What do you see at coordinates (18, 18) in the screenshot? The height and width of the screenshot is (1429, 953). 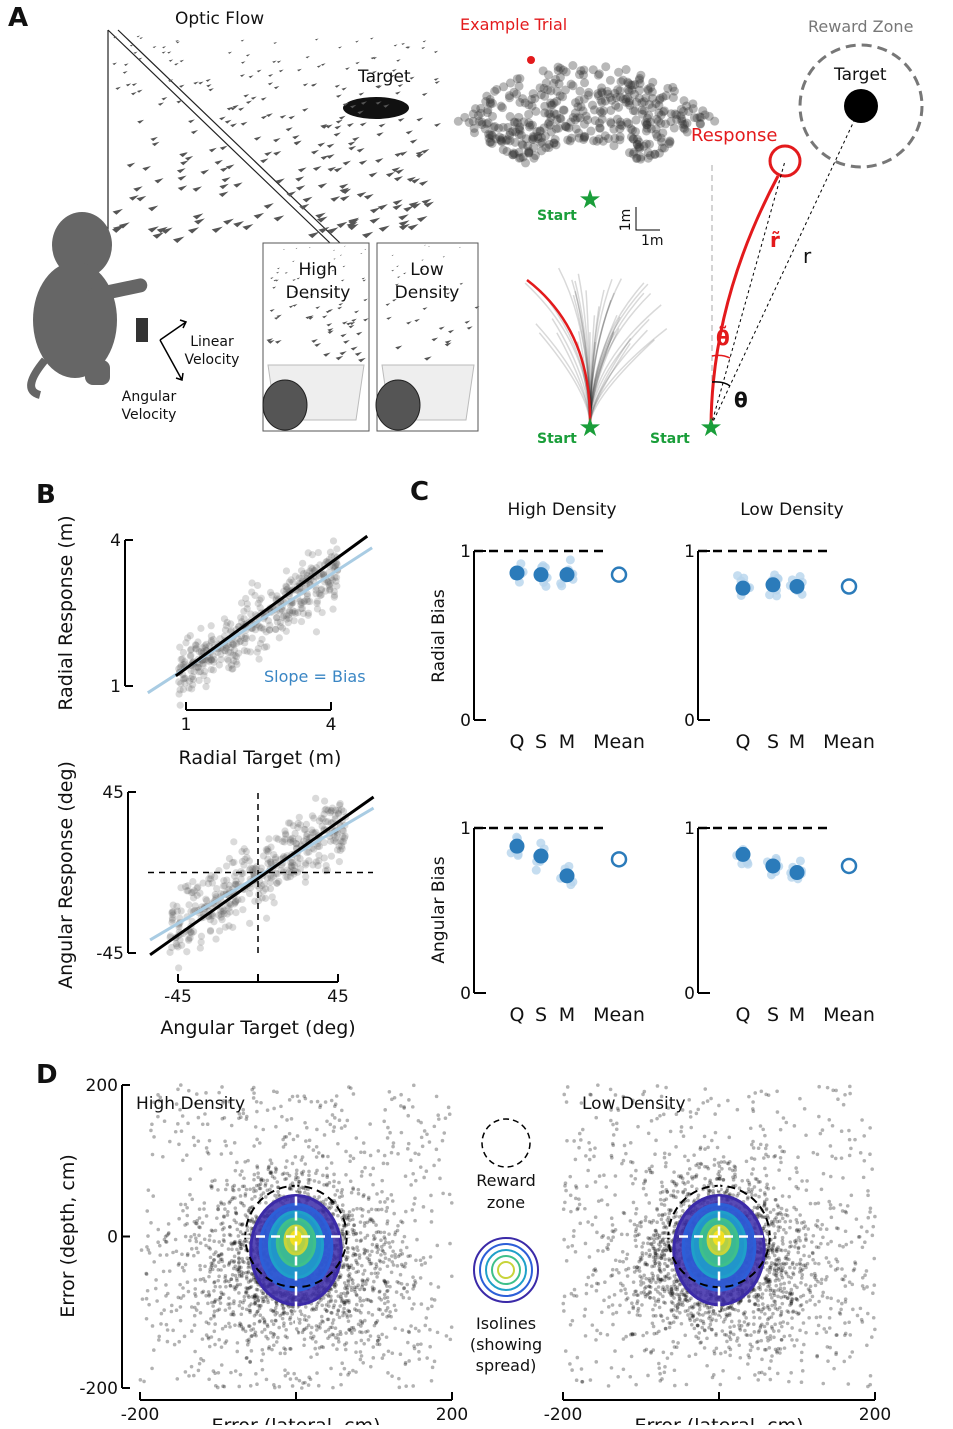 I see `panel-label: A` at bounding box center [18, 18].